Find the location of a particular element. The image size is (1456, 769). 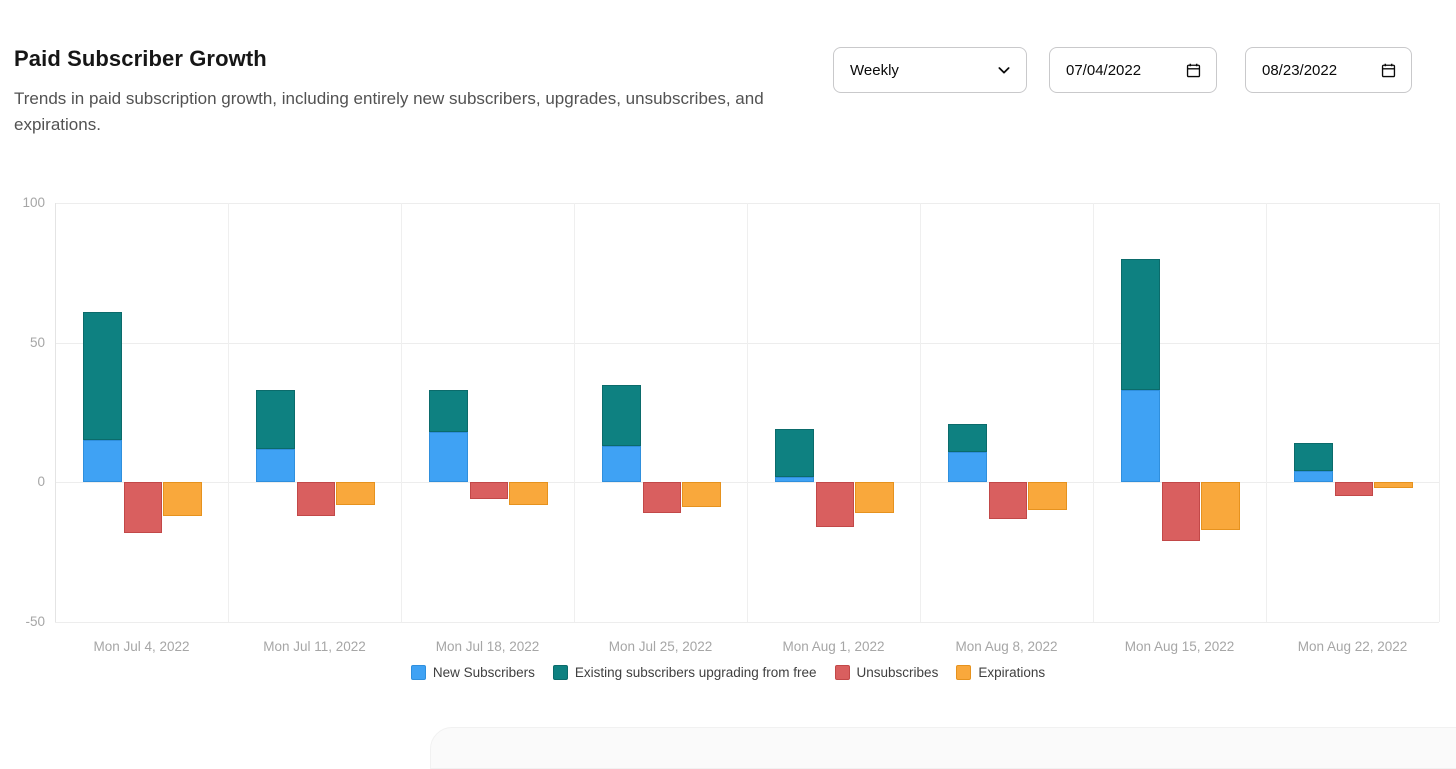

x-axis-label: Mon Aug 8, 2022 is located at coordinates (1006, 646).